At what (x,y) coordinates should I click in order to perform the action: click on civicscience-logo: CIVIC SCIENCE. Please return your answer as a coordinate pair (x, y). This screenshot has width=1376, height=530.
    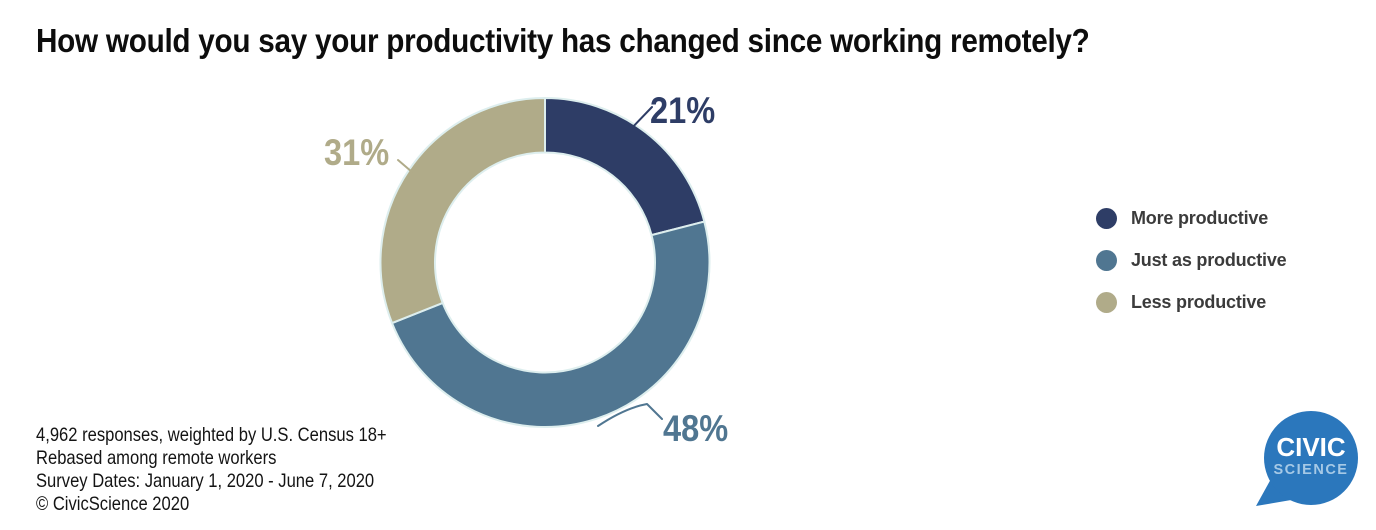
    Looking at the image, I should click on (1307, 458).